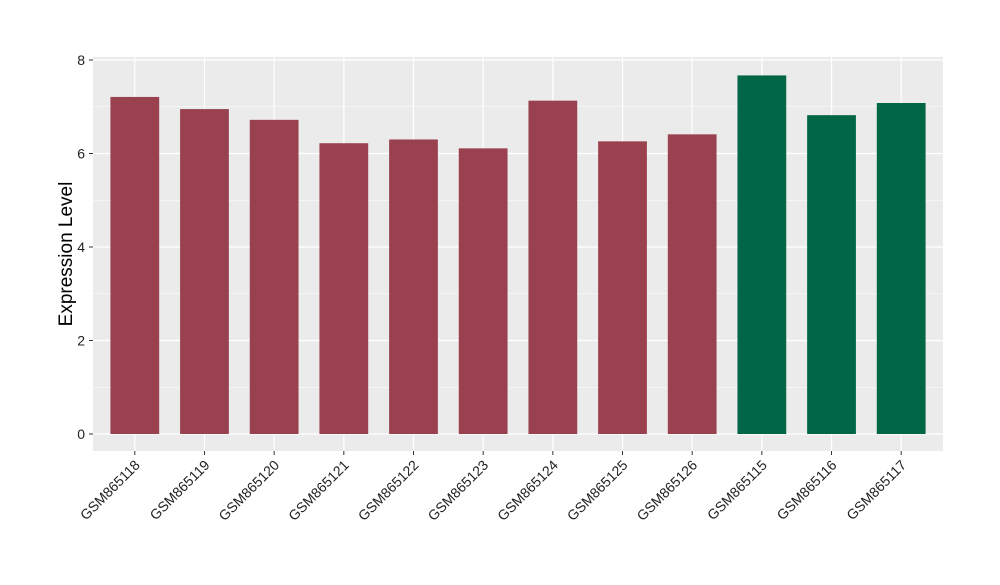 This screenshot has width=1000, height=585. I want to click on bar-GSM865121, so click(344, 288).